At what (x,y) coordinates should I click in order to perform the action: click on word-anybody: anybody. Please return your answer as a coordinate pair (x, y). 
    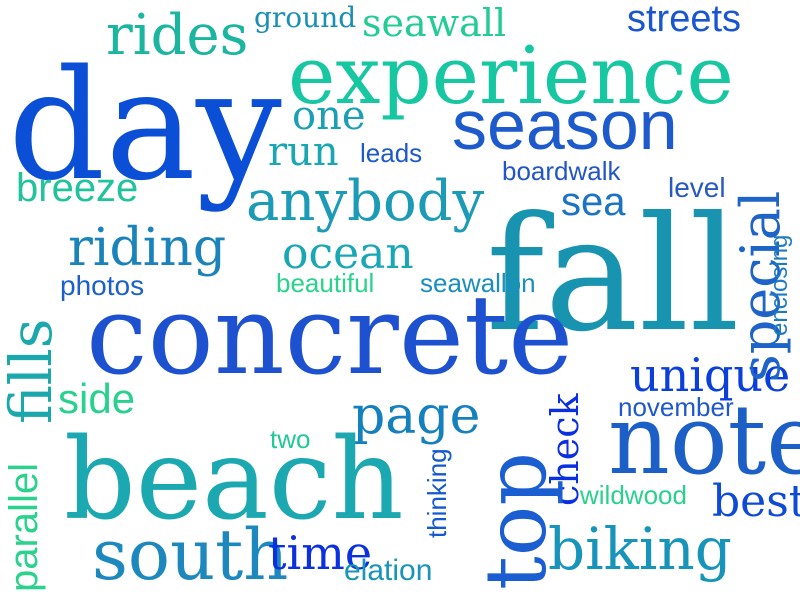
    Looking at the image, I should click on (365, 201).